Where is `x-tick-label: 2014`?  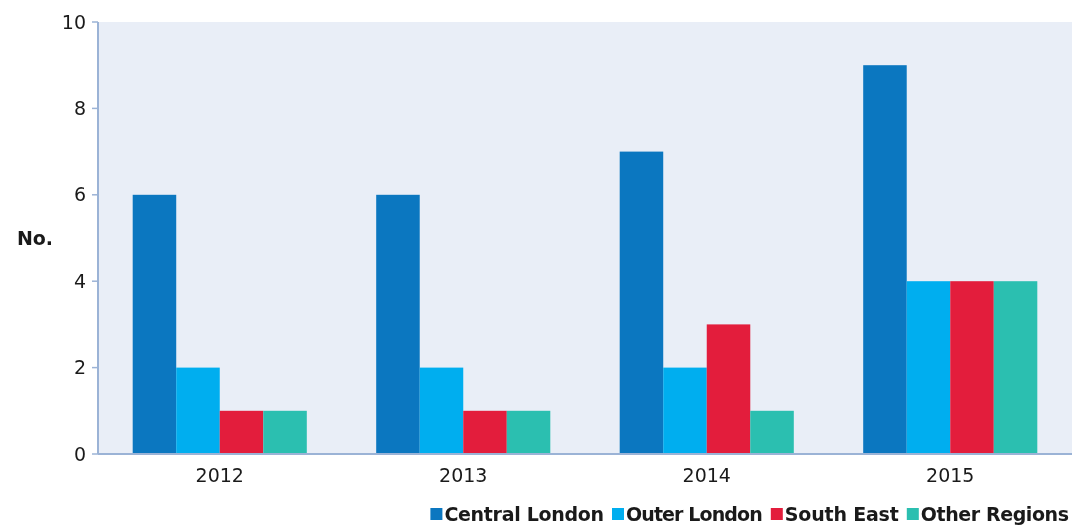
x-tick-label: 2014 is located at coordinates (706, 475).